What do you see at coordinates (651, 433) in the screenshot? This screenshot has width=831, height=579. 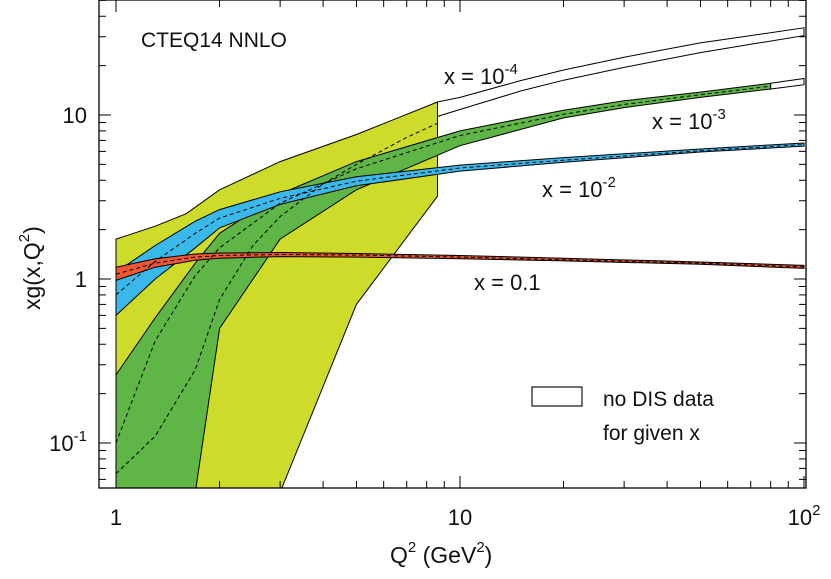 I see `legend-line-2: for given x` at bounding box center [651, 433].